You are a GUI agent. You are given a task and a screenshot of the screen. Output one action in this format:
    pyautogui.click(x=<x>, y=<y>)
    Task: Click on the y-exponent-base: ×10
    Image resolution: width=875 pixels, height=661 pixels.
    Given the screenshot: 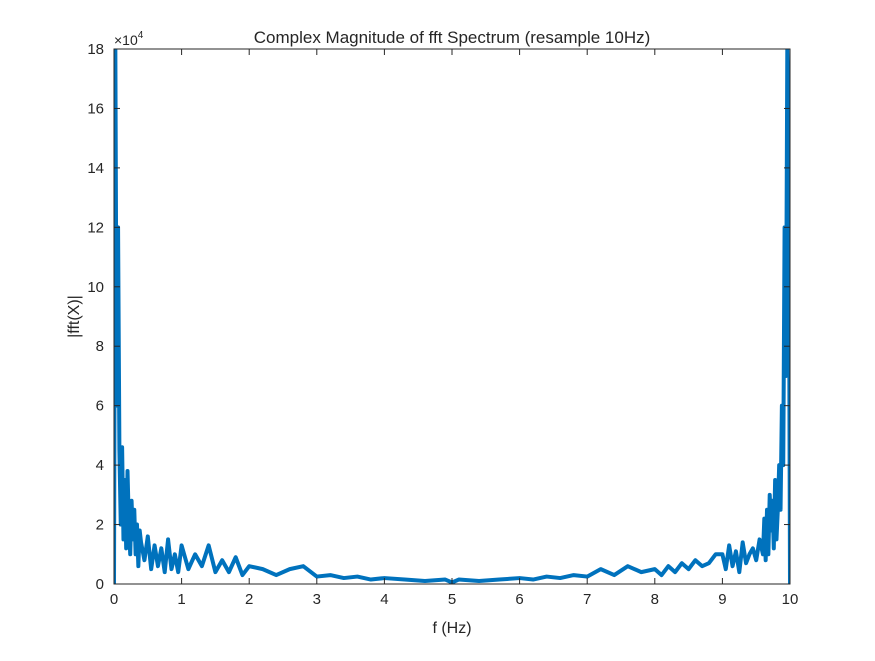 What is the action you would take?
    pyautogui.click(x=126, y=40)
    